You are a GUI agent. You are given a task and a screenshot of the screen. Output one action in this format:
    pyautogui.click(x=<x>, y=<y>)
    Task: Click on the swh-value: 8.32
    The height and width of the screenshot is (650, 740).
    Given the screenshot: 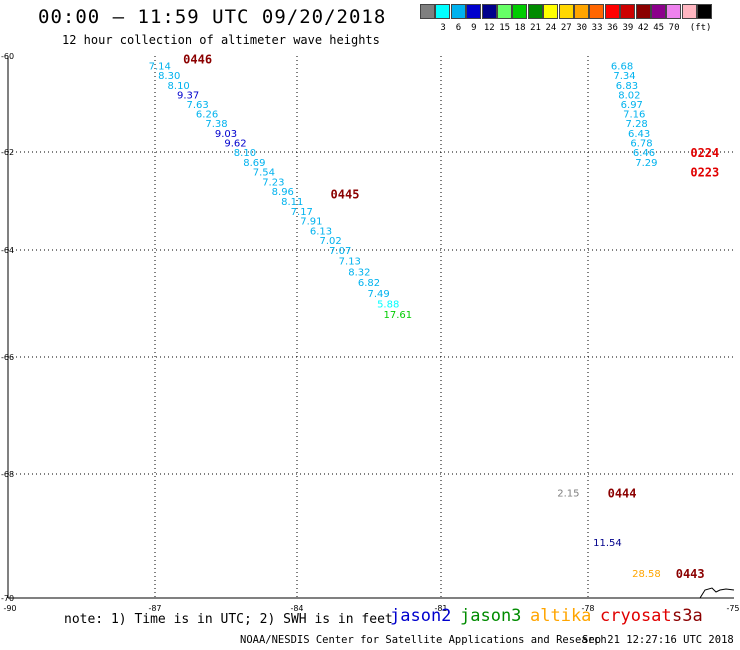 What is the action you would take?
    pyautogui.click(x=359, y=272)
    